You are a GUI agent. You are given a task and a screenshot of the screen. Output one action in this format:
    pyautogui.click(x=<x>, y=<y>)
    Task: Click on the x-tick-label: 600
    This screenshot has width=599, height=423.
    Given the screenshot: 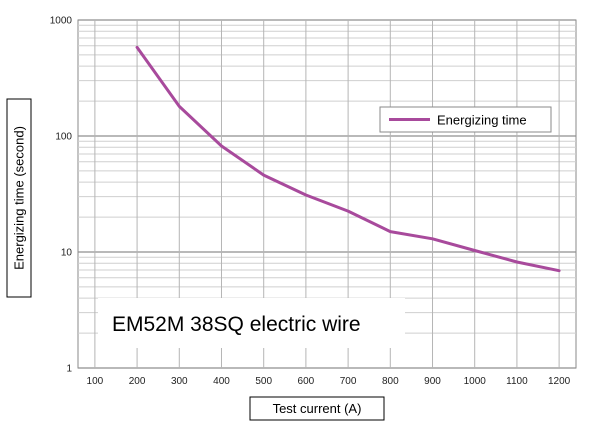 What is the action you would take?
    pyautogui.click(x=306, y=381)
    